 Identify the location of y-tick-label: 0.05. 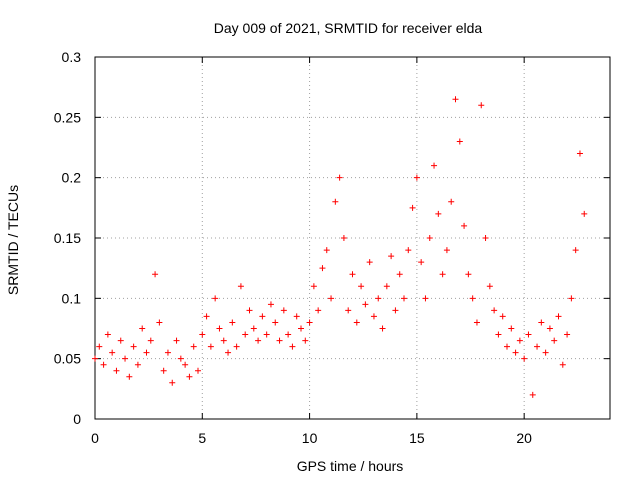
(67, 359).